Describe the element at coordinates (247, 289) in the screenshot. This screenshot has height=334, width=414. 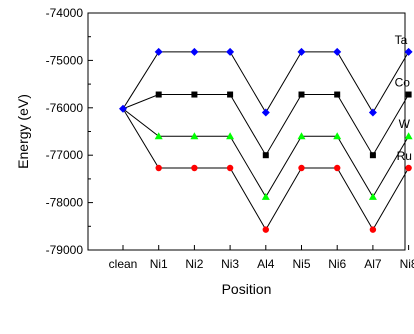
I see `x-axis-title: Position` at that location.